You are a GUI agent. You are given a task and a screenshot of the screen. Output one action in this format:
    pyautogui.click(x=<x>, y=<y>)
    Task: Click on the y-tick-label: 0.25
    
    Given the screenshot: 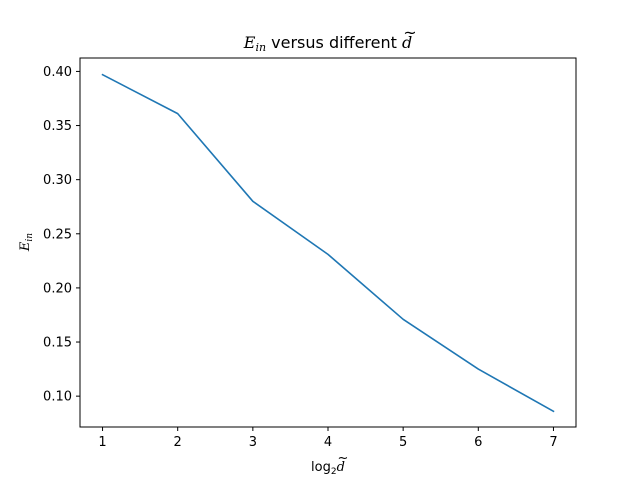 What is the action you would take?
    pyautogui.click(x=57, y=234)
    